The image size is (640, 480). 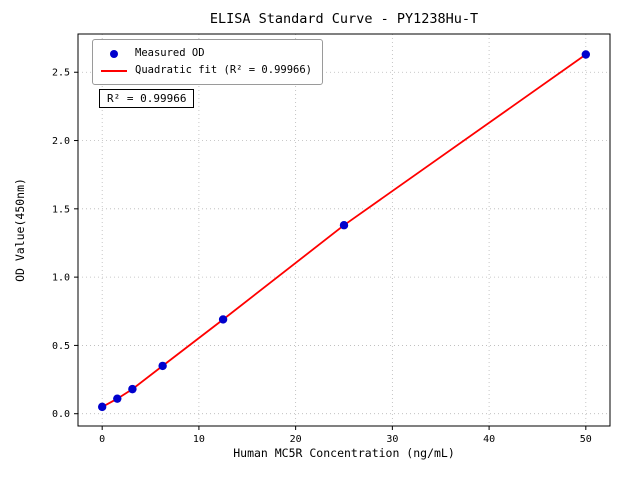 I want to click on quadratic-fit-line-icon, so click(x=114, y=70).